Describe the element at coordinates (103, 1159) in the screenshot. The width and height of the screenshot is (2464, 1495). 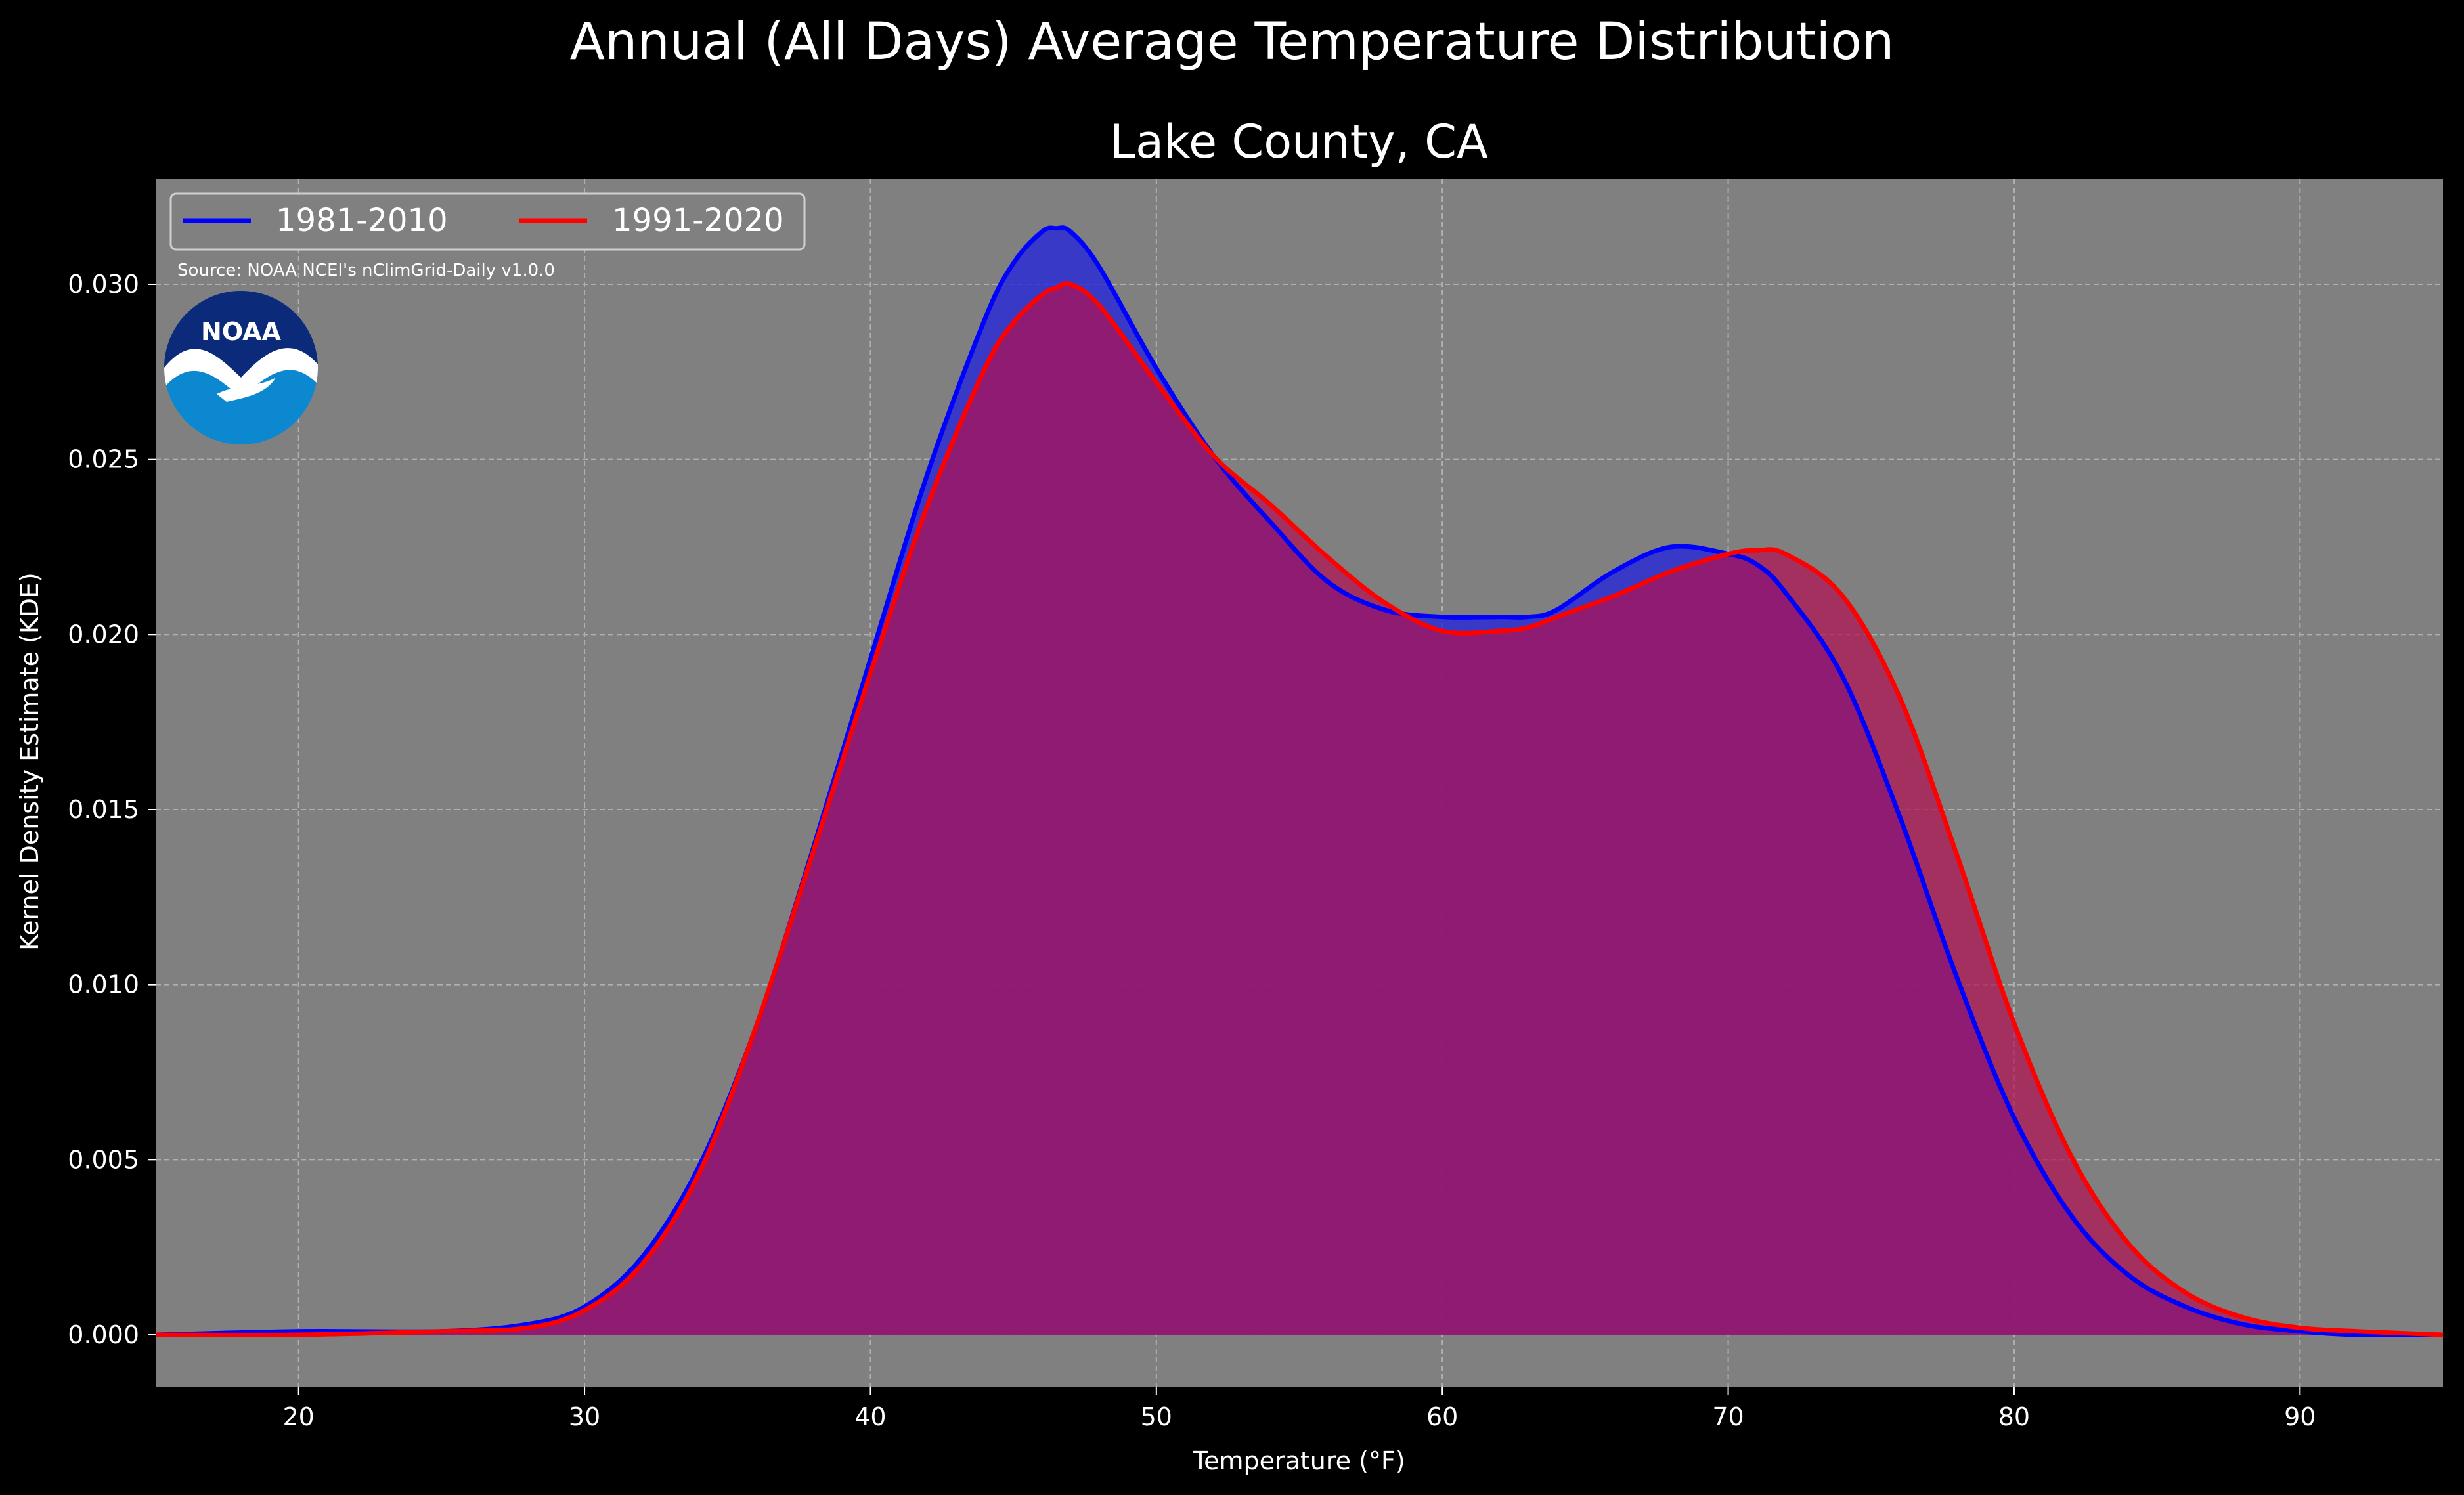
I see `y-tick-label: 0.005` at that location.